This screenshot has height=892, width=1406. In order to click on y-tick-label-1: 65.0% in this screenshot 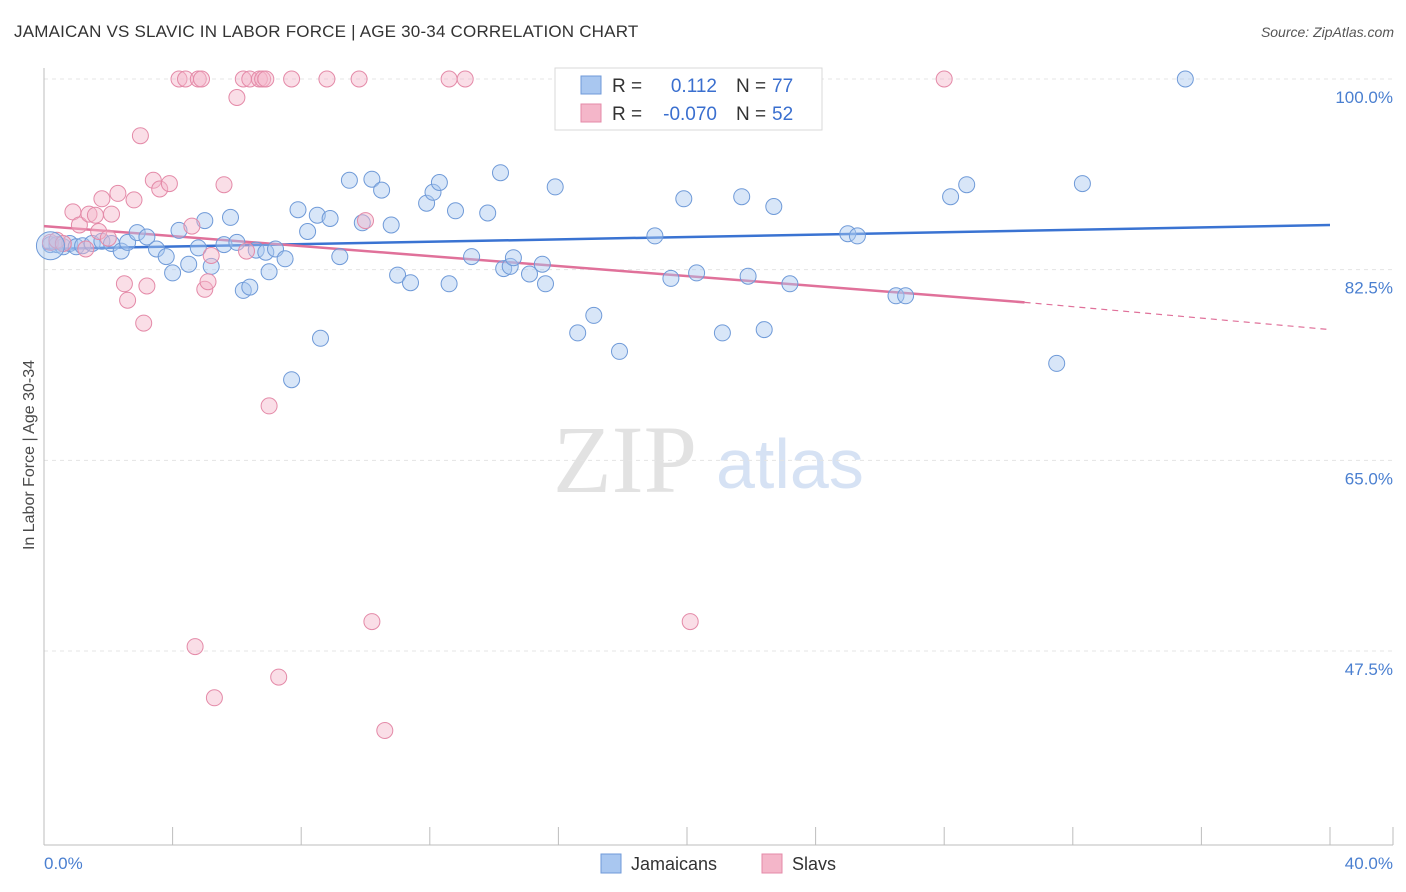, I will do `click(1369, 478)`.